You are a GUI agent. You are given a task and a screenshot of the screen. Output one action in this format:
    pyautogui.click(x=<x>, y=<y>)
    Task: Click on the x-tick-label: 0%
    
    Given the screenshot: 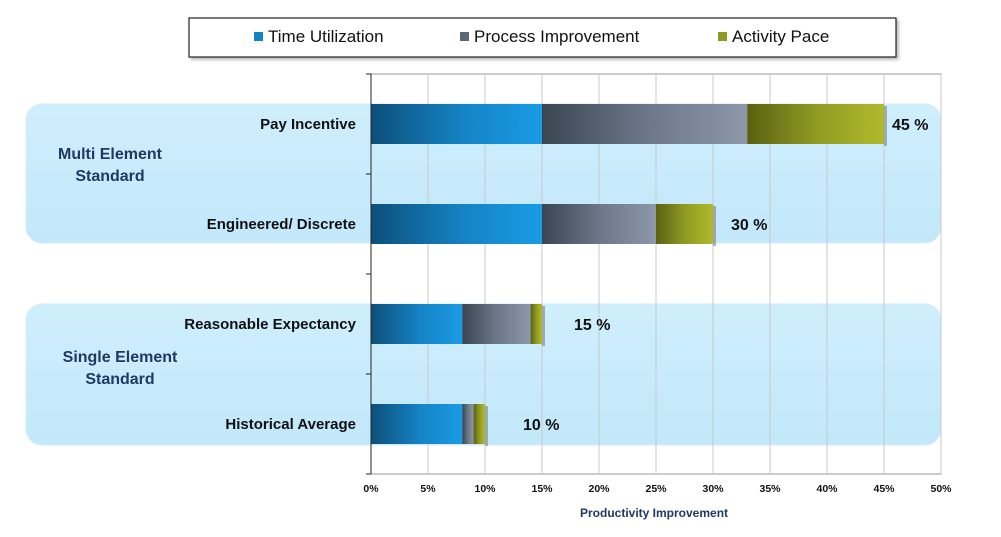 What is the action you would take?
    pyautogui.click(x=371, y=489)
    